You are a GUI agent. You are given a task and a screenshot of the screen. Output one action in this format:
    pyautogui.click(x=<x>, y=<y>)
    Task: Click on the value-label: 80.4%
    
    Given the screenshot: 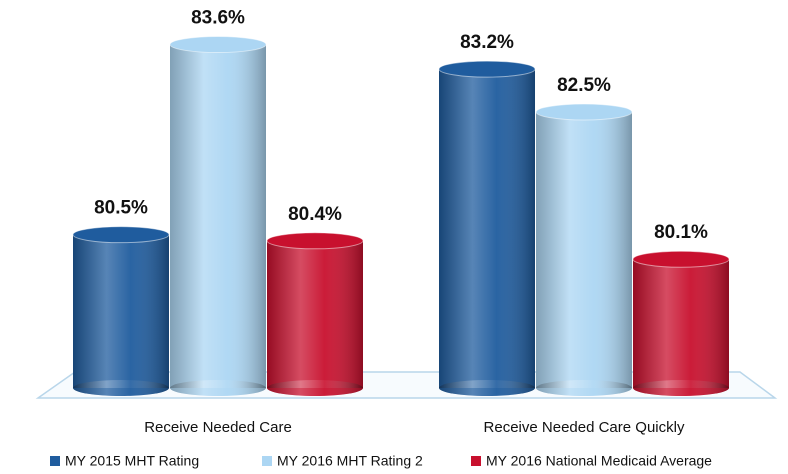 What is the action you would take?
    pyautogui.click(x=315, y=214)
    